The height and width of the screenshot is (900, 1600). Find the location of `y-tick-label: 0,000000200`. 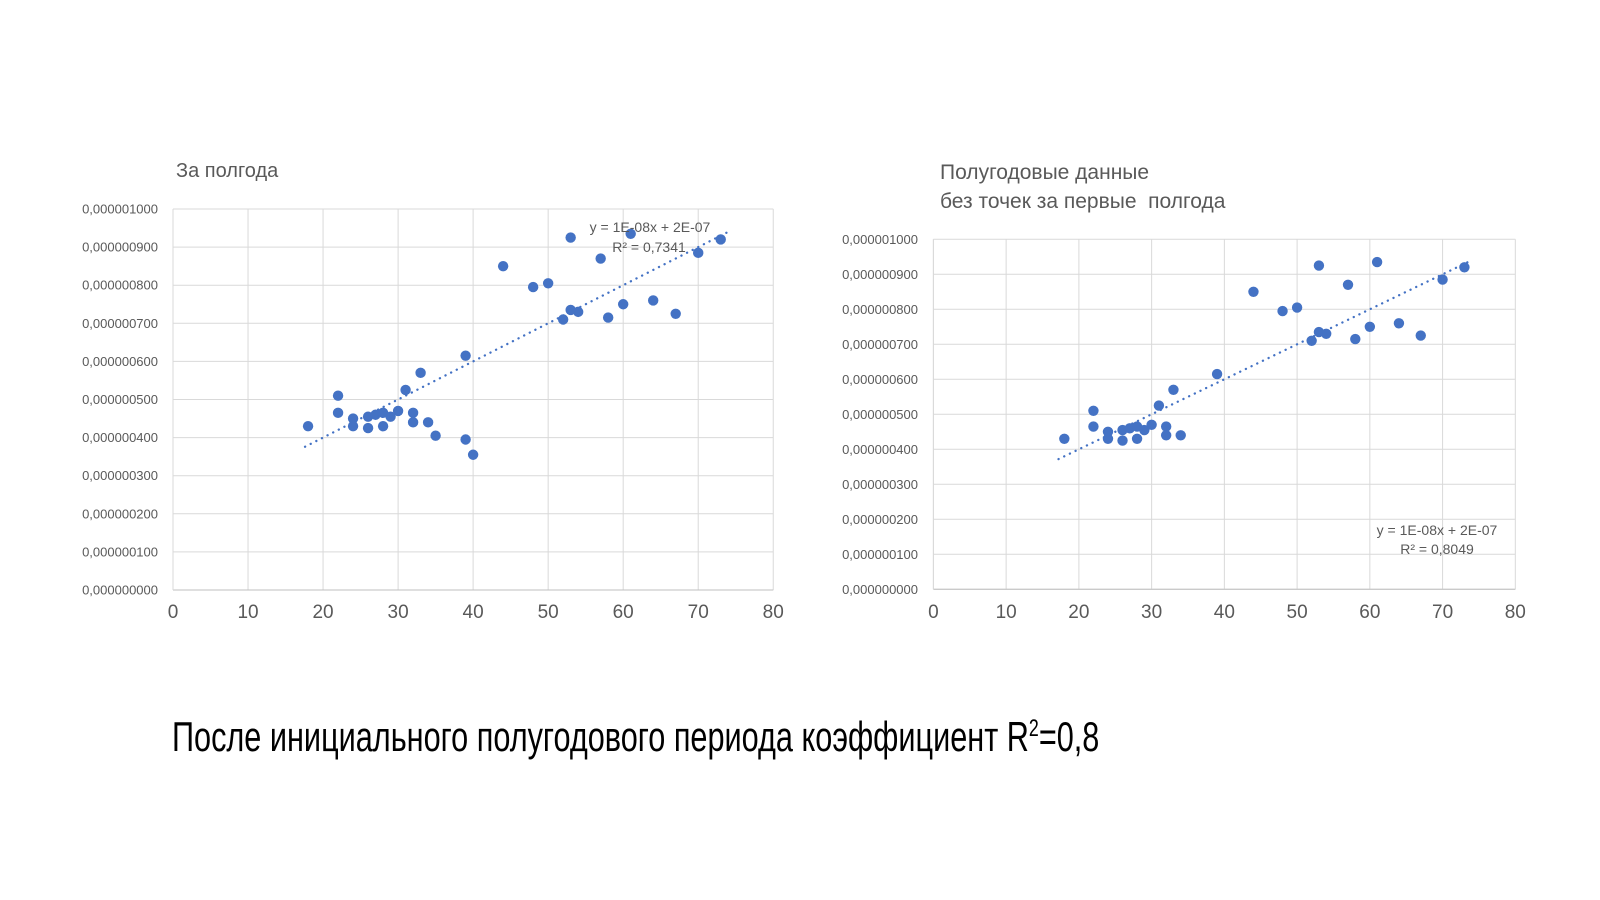

y-tick-label: 0,000000200 is located at coordinates (880, 519).